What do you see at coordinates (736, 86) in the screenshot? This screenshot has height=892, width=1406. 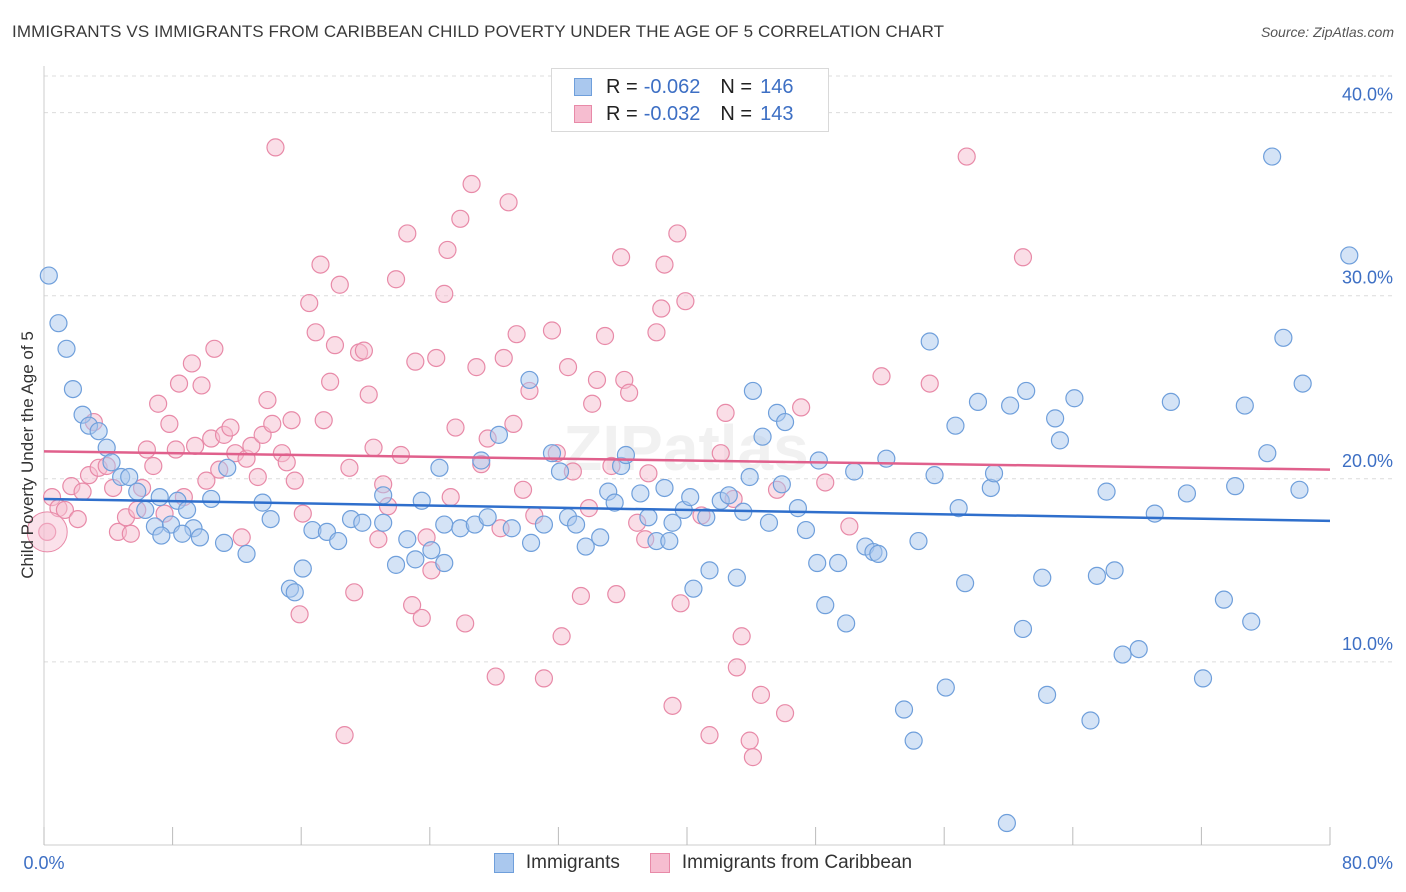 I see `n-label: N =` at bounding box center [736, 86].